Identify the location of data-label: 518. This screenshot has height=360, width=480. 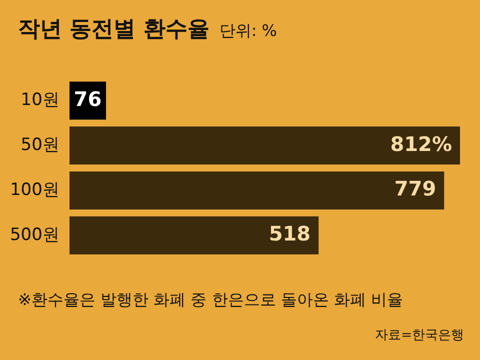
(289, 234).